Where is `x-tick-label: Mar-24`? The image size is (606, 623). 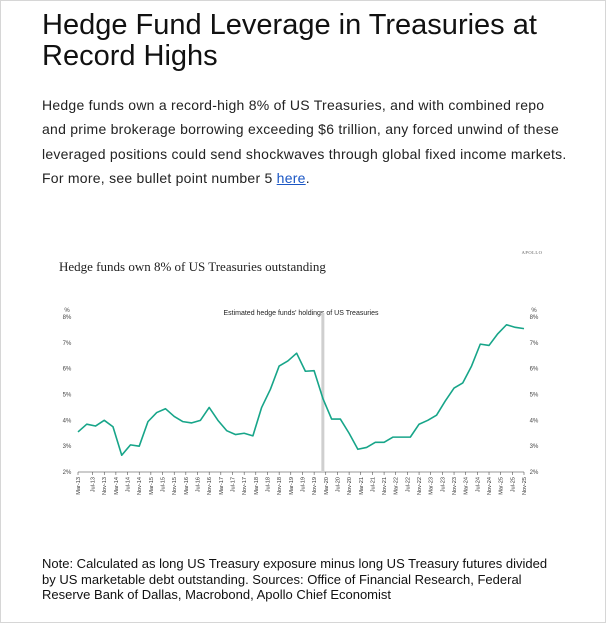 x-tick-label: Mar-24 is located at coordinates (467, 486).